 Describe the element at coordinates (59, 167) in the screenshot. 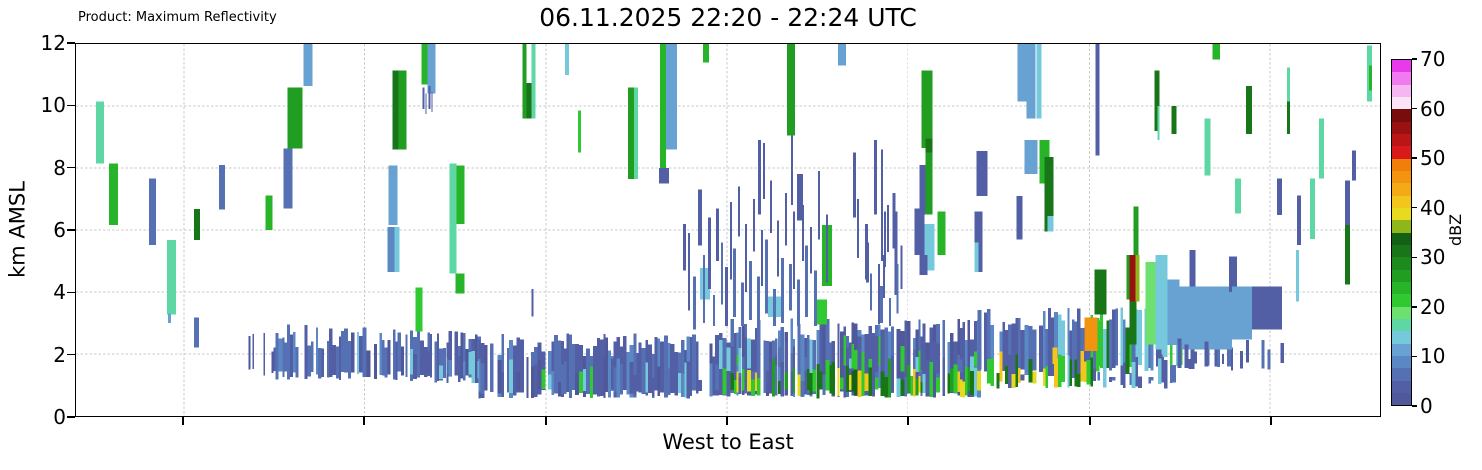

I see `y-tick-label: 8` at that location.